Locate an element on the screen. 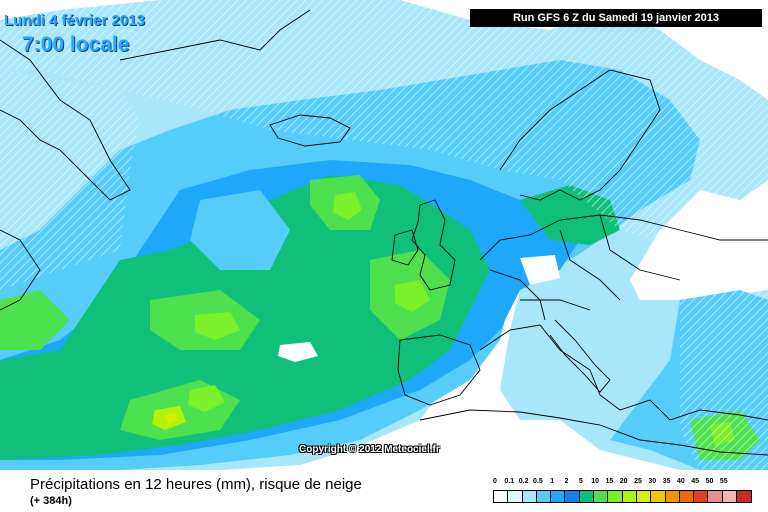 Image resolution: width=768 pixels, height=512 pixels. forecast-date: Lundi 4 février 2013 is located at coordinates (74, 20).